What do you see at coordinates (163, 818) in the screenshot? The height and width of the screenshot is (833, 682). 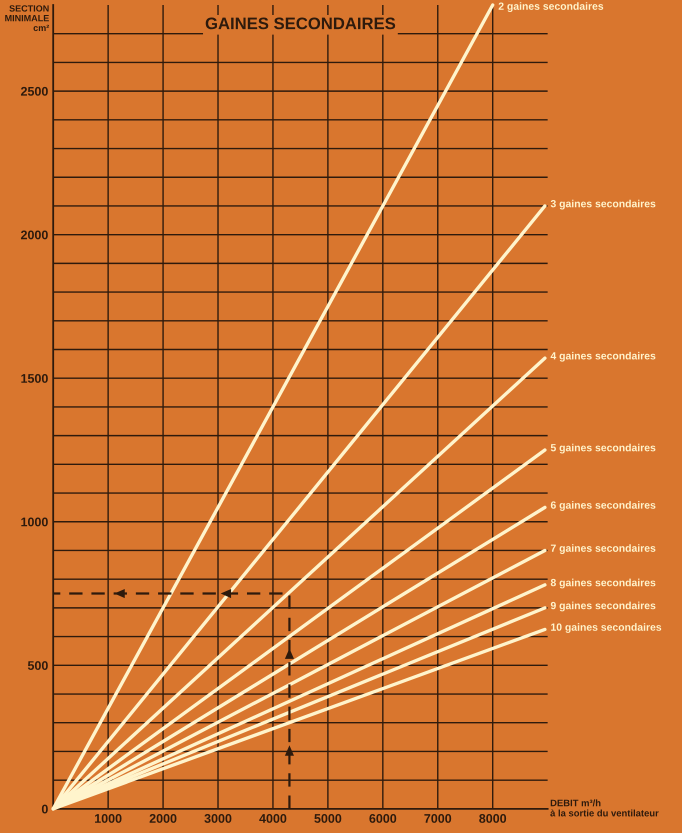 I see `x-tick-label: 2000` at bounding box center [163, 818].